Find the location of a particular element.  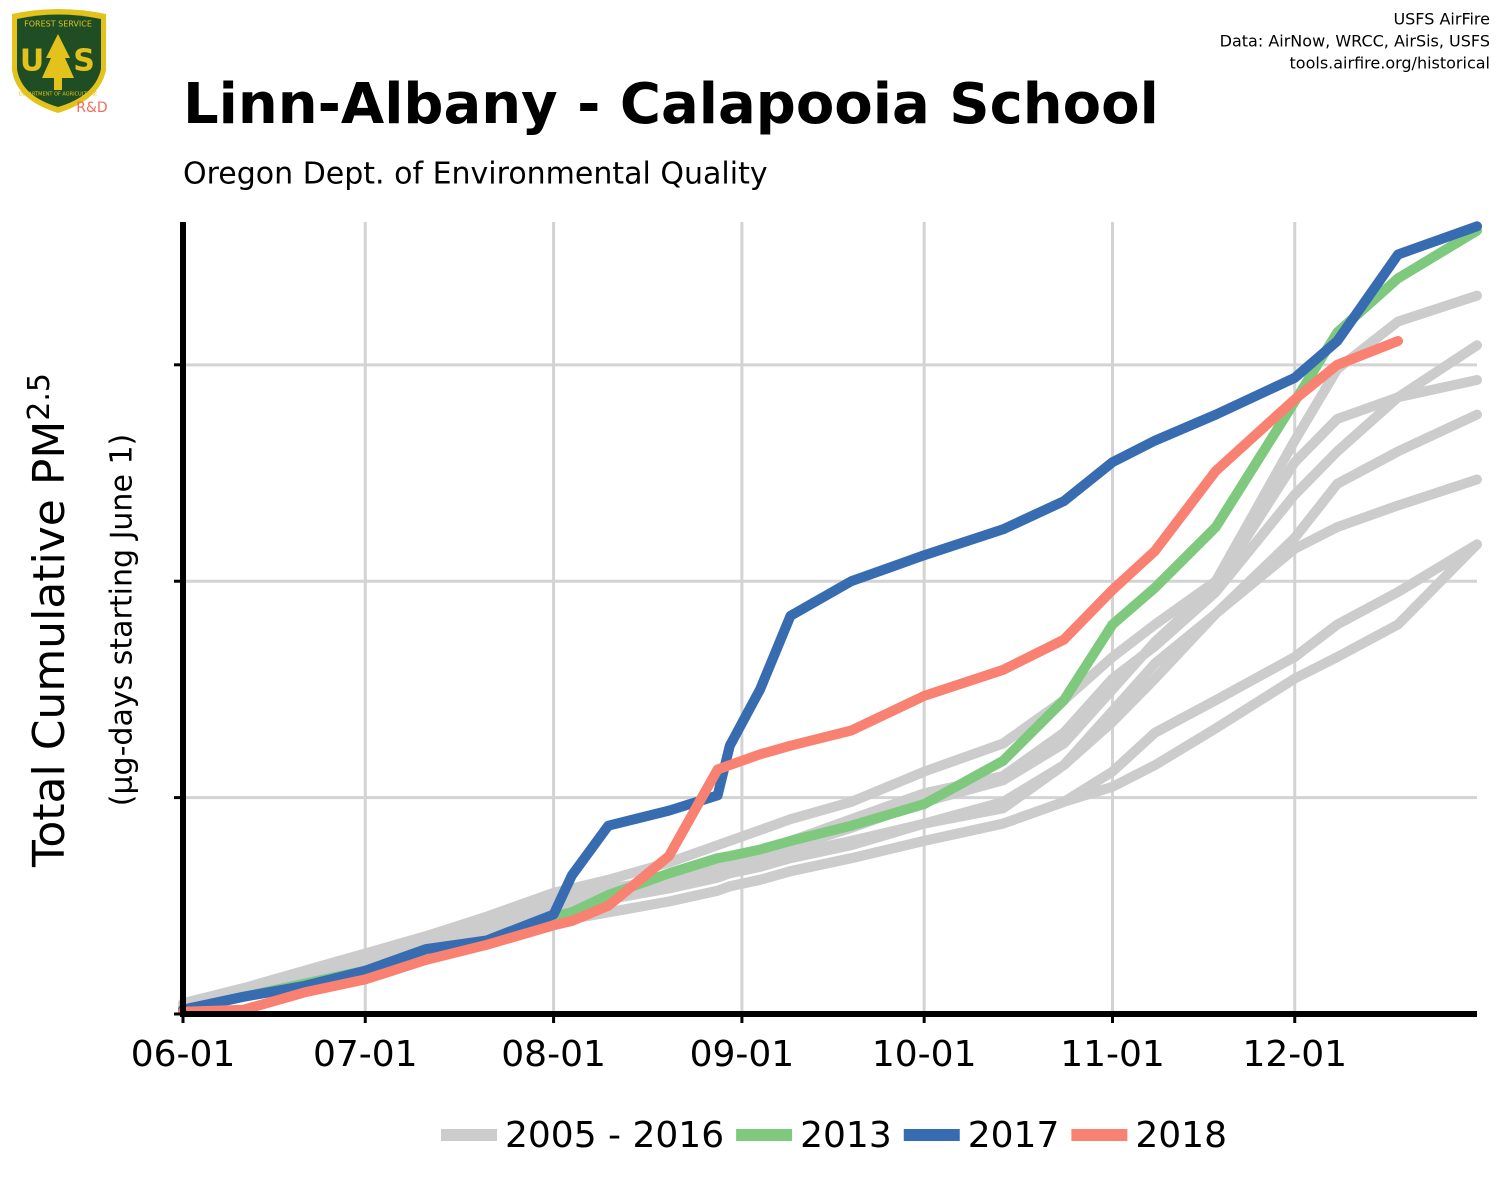

logo-letter: S is located at coordinates (84, 61).